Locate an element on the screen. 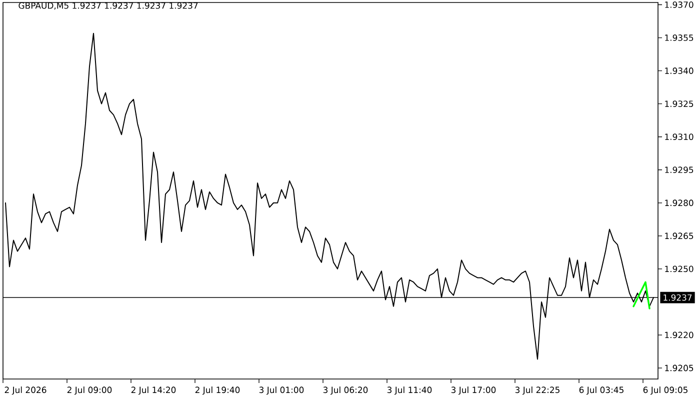 The image size is (700, 400). y-tick-label: 1.9250 is located at coordinates (679, 269).